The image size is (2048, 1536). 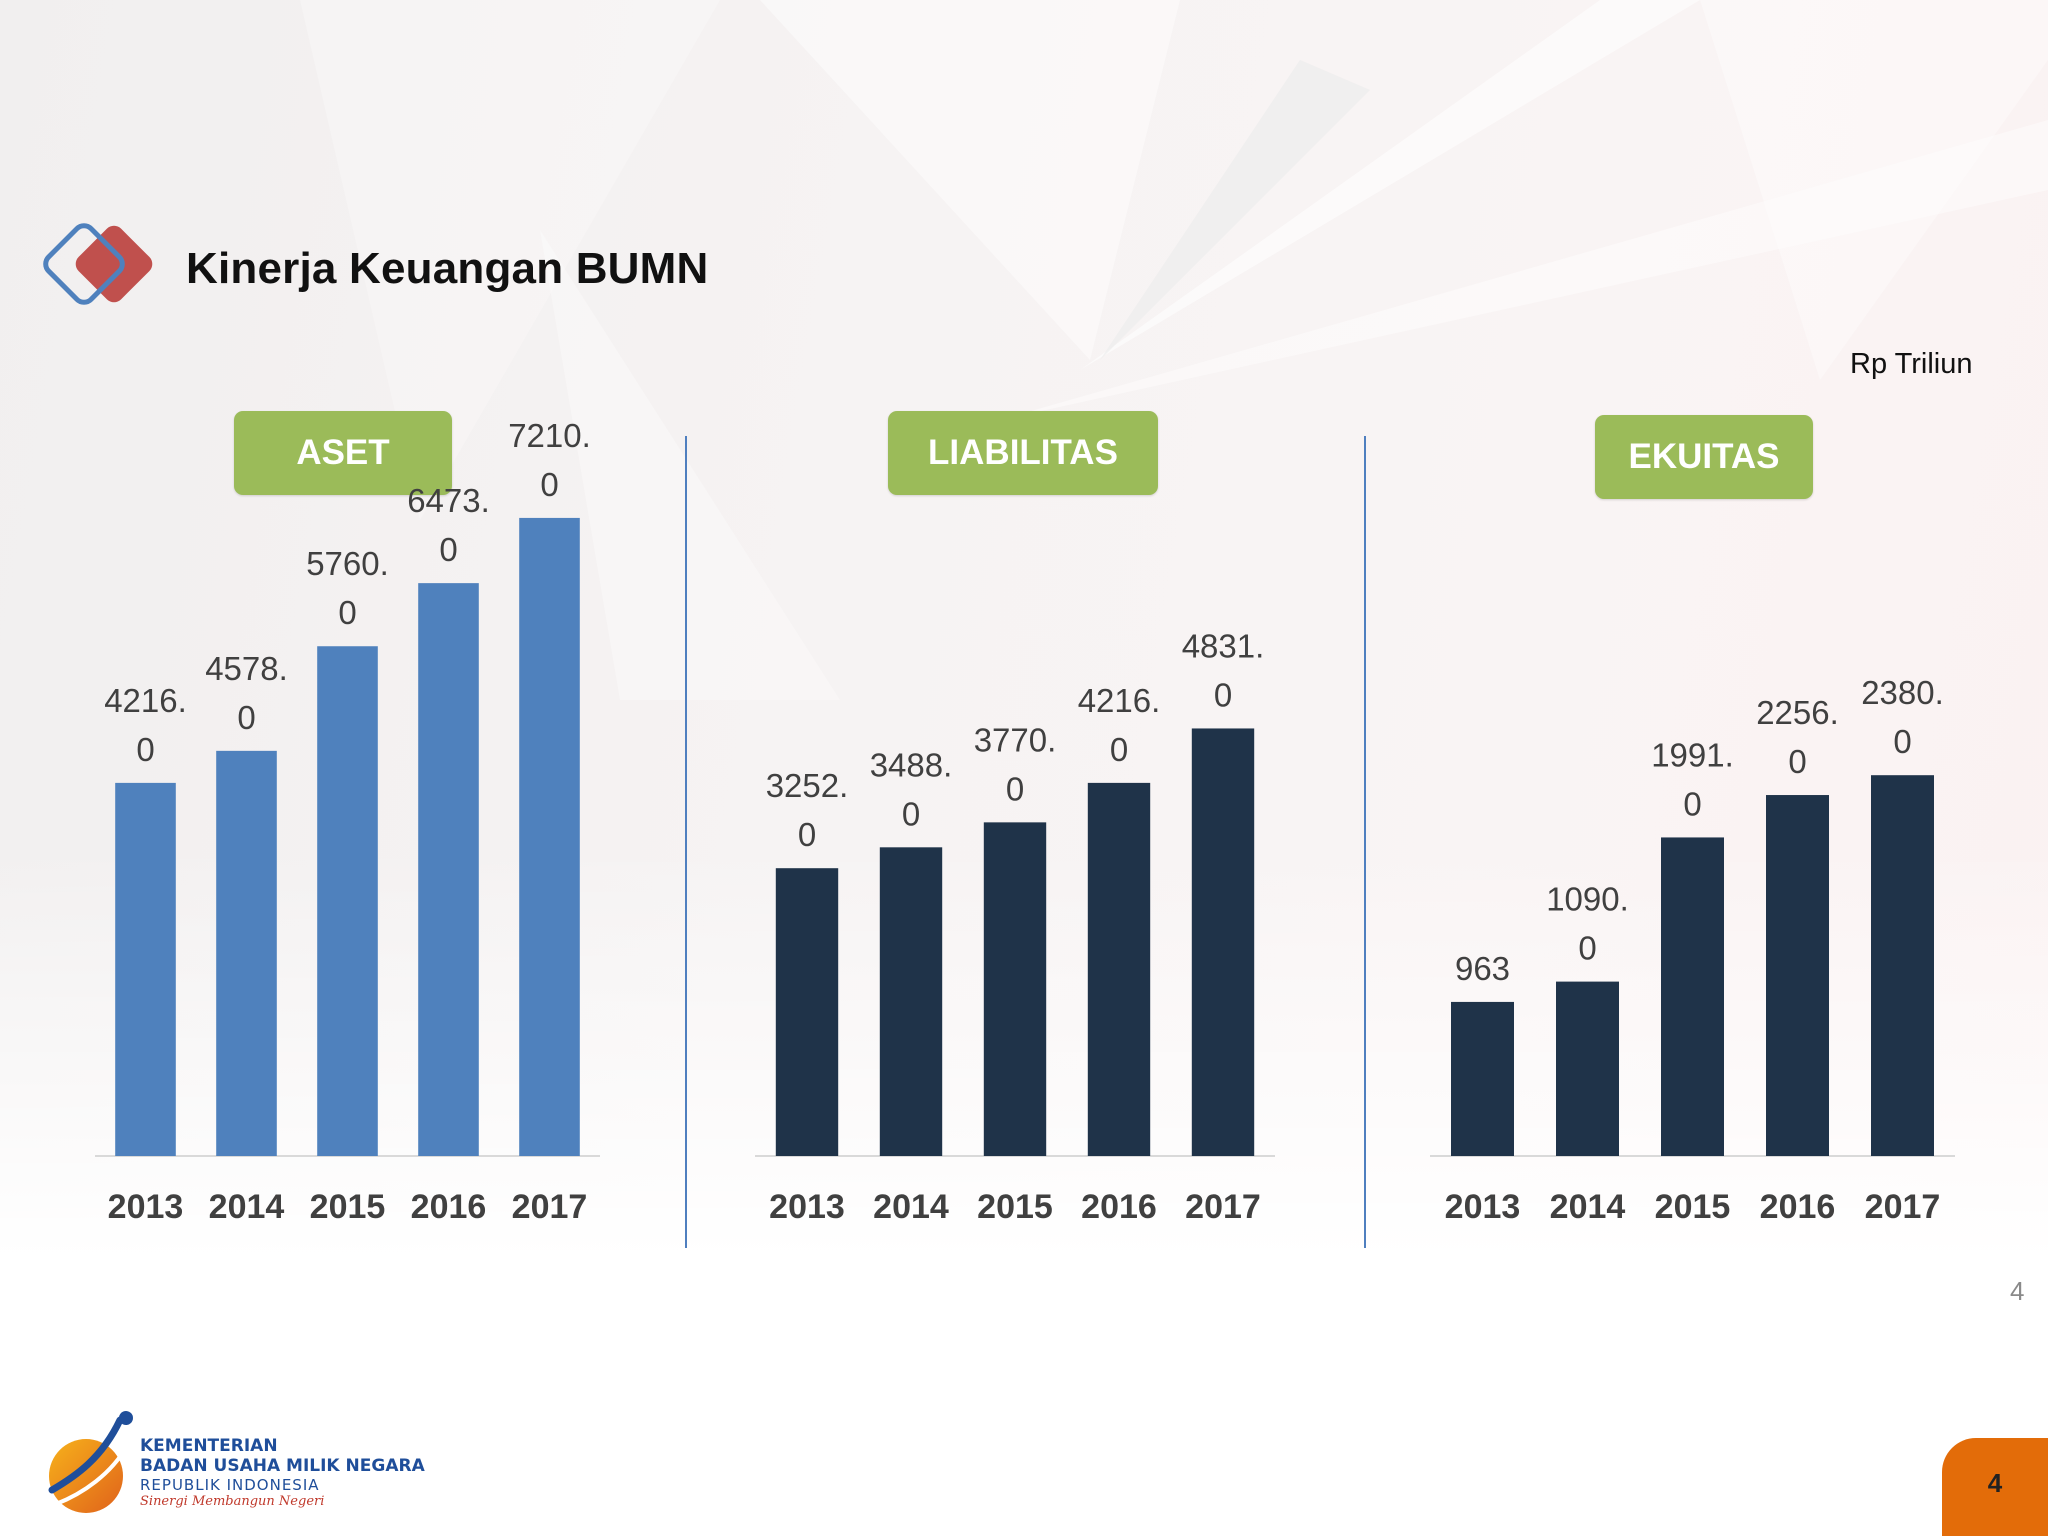 I want to click on ekuitas-value-label: 2380. 0, so click(x=1902, y=717).